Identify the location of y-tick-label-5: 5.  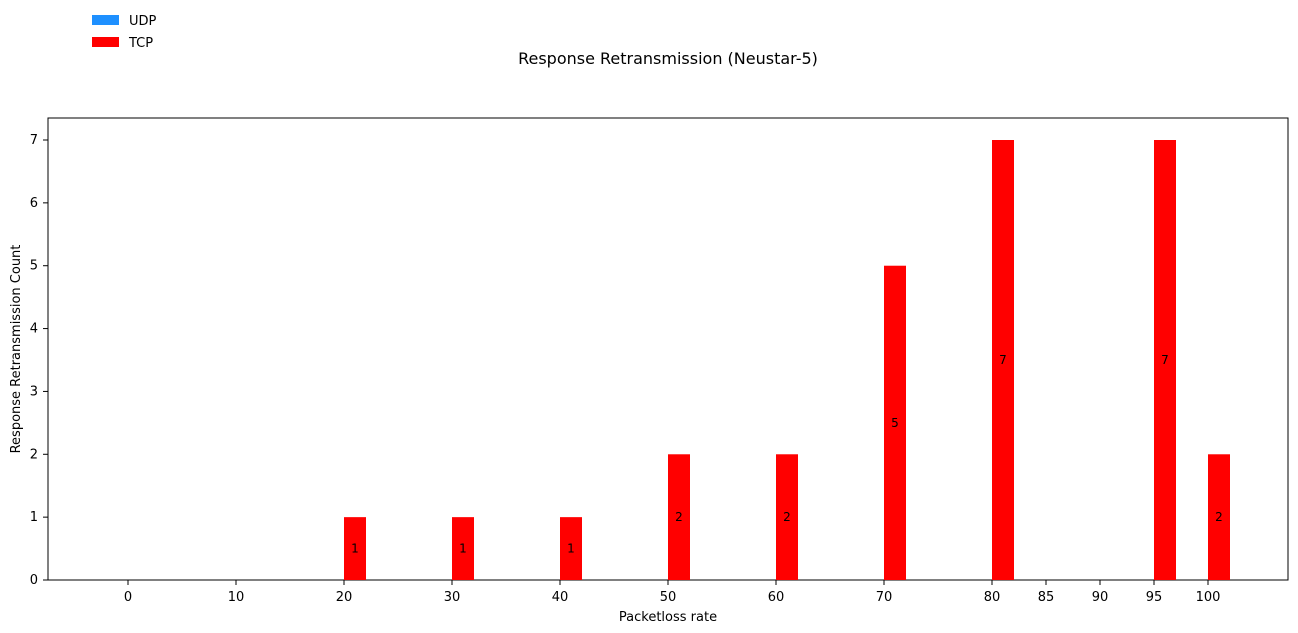
(34, 266).